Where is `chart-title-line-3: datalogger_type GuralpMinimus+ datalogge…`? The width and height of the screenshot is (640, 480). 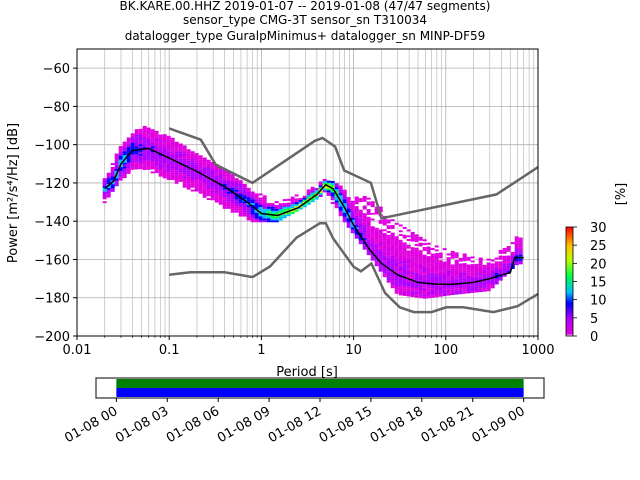 chart-title-line-3: datalogger_type GuralpMinimus+ datalogge… is located at coordinates (305, 36).